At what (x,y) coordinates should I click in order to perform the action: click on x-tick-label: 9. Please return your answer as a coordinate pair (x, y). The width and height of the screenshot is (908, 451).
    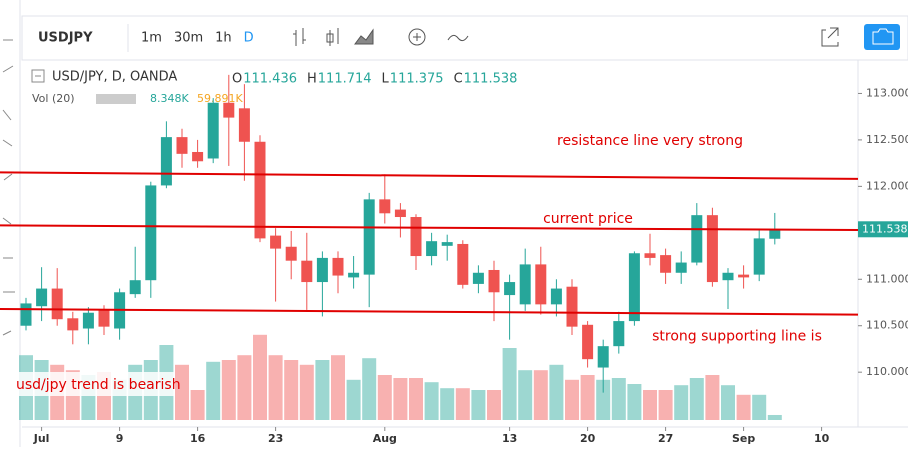
    Looking at the image, I should click on (120, 438).